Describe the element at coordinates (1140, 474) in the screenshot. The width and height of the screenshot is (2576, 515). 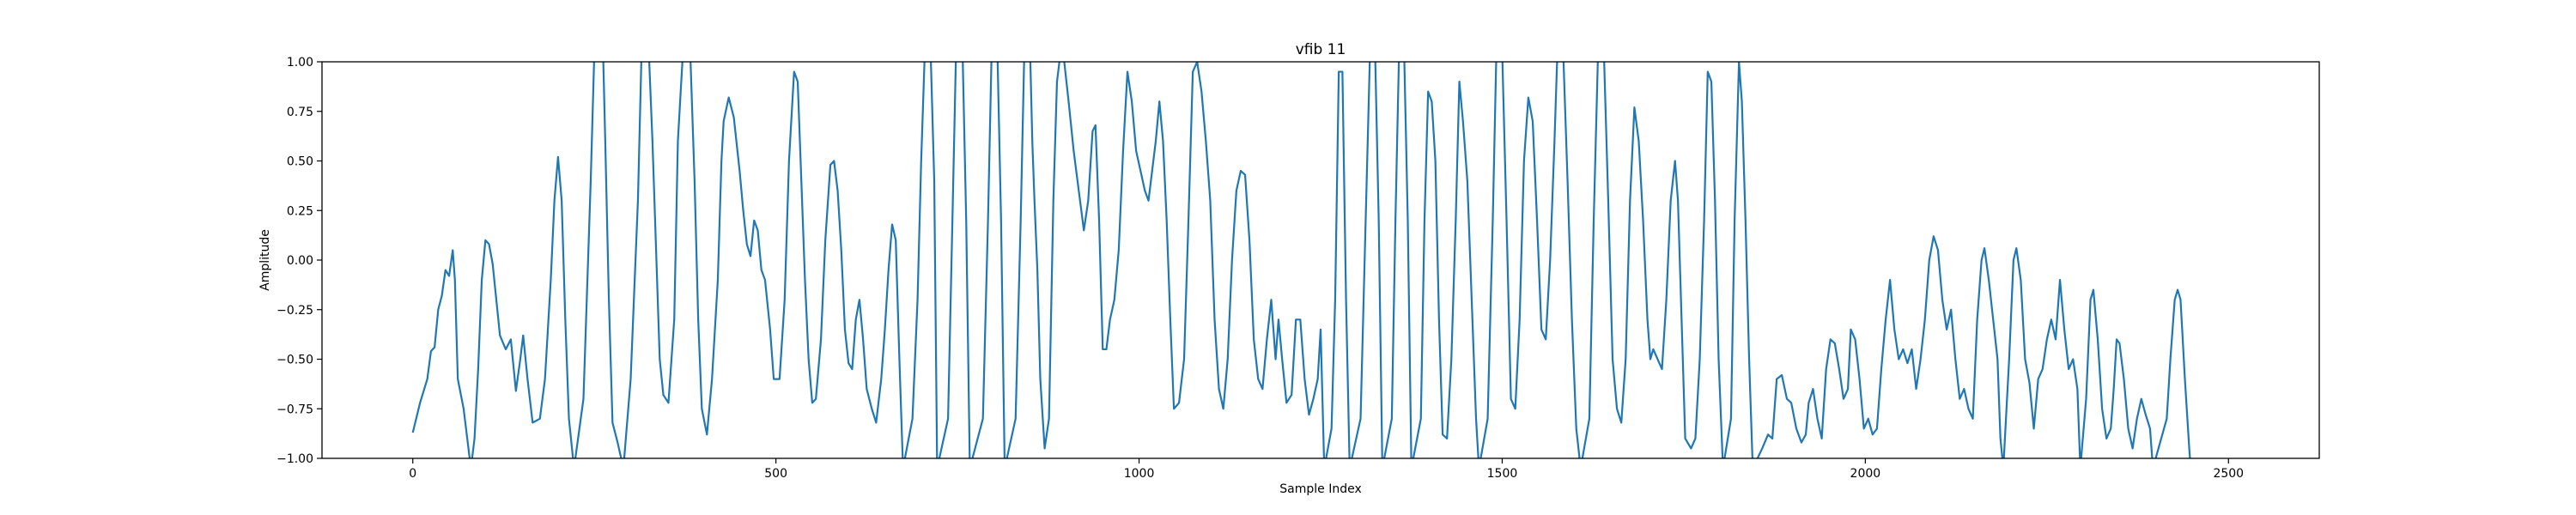
I see `x-tick-label: 1000` at that location.